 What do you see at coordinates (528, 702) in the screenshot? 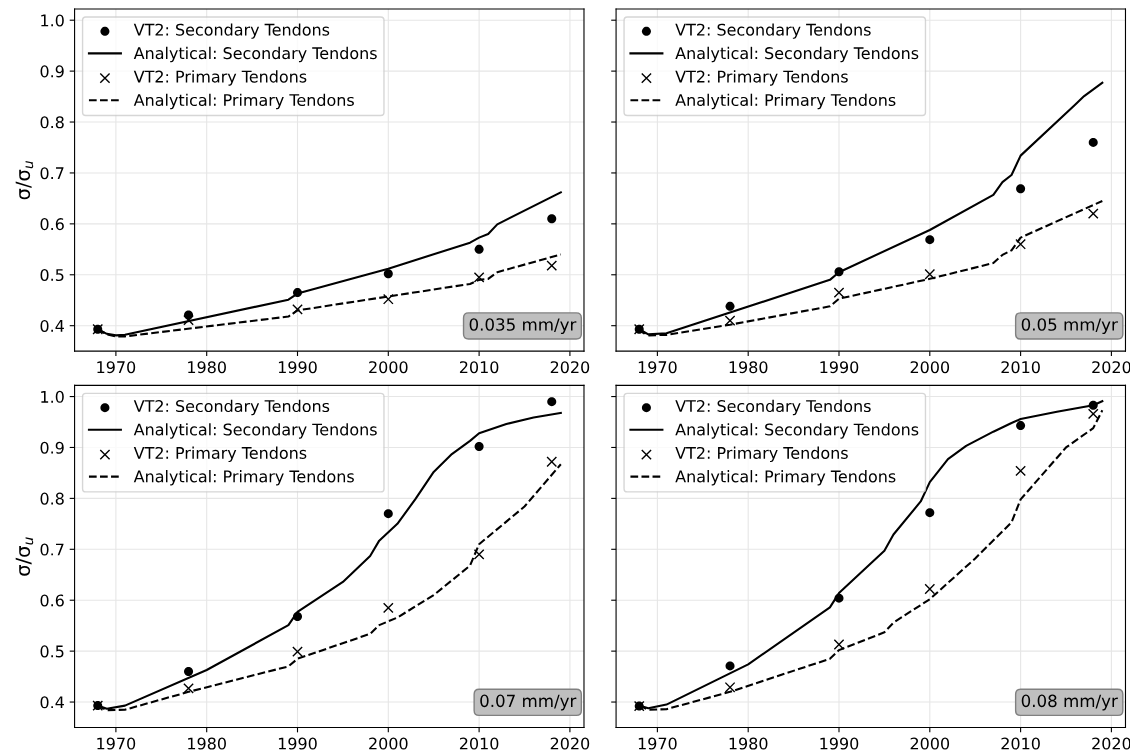
I see `annotation: 0.07 mm/yr` at bounding box center [528, 702].